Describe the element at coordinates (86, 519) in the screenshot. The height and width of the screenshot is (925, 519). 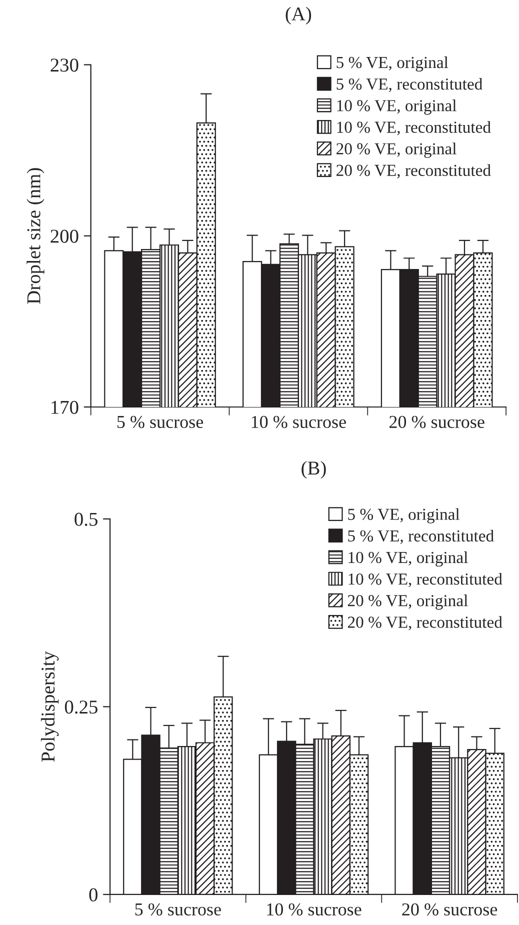
I see `y-tick-label: 0.5` at that location.